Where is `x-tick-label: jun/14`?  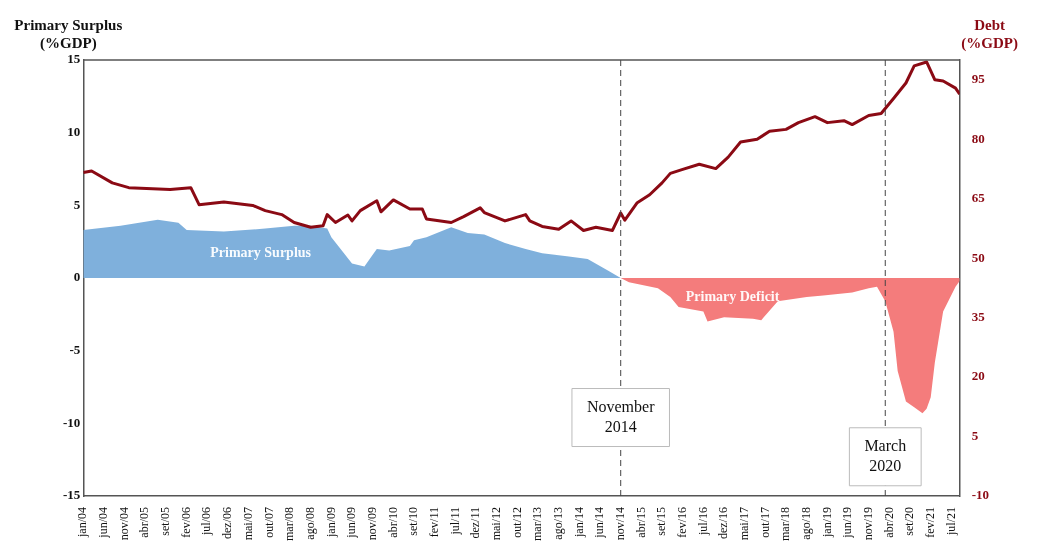 x-tick-label: jun/14 is located at coordinates (599, 523).